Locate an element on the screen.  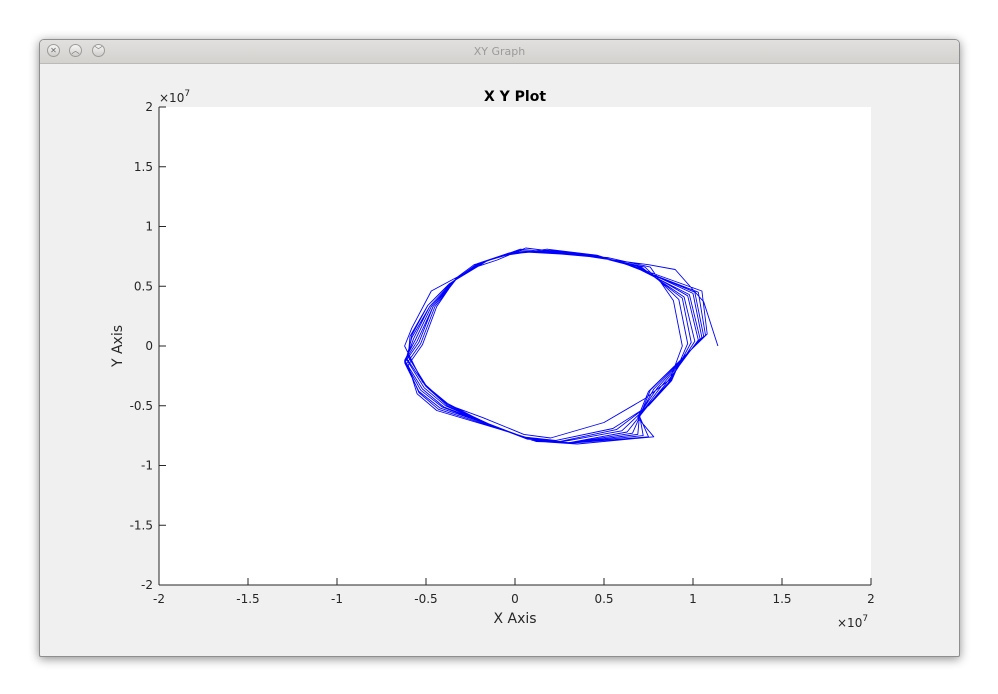
y-tick-label: 0.5 is located at coordinates (143, 286).